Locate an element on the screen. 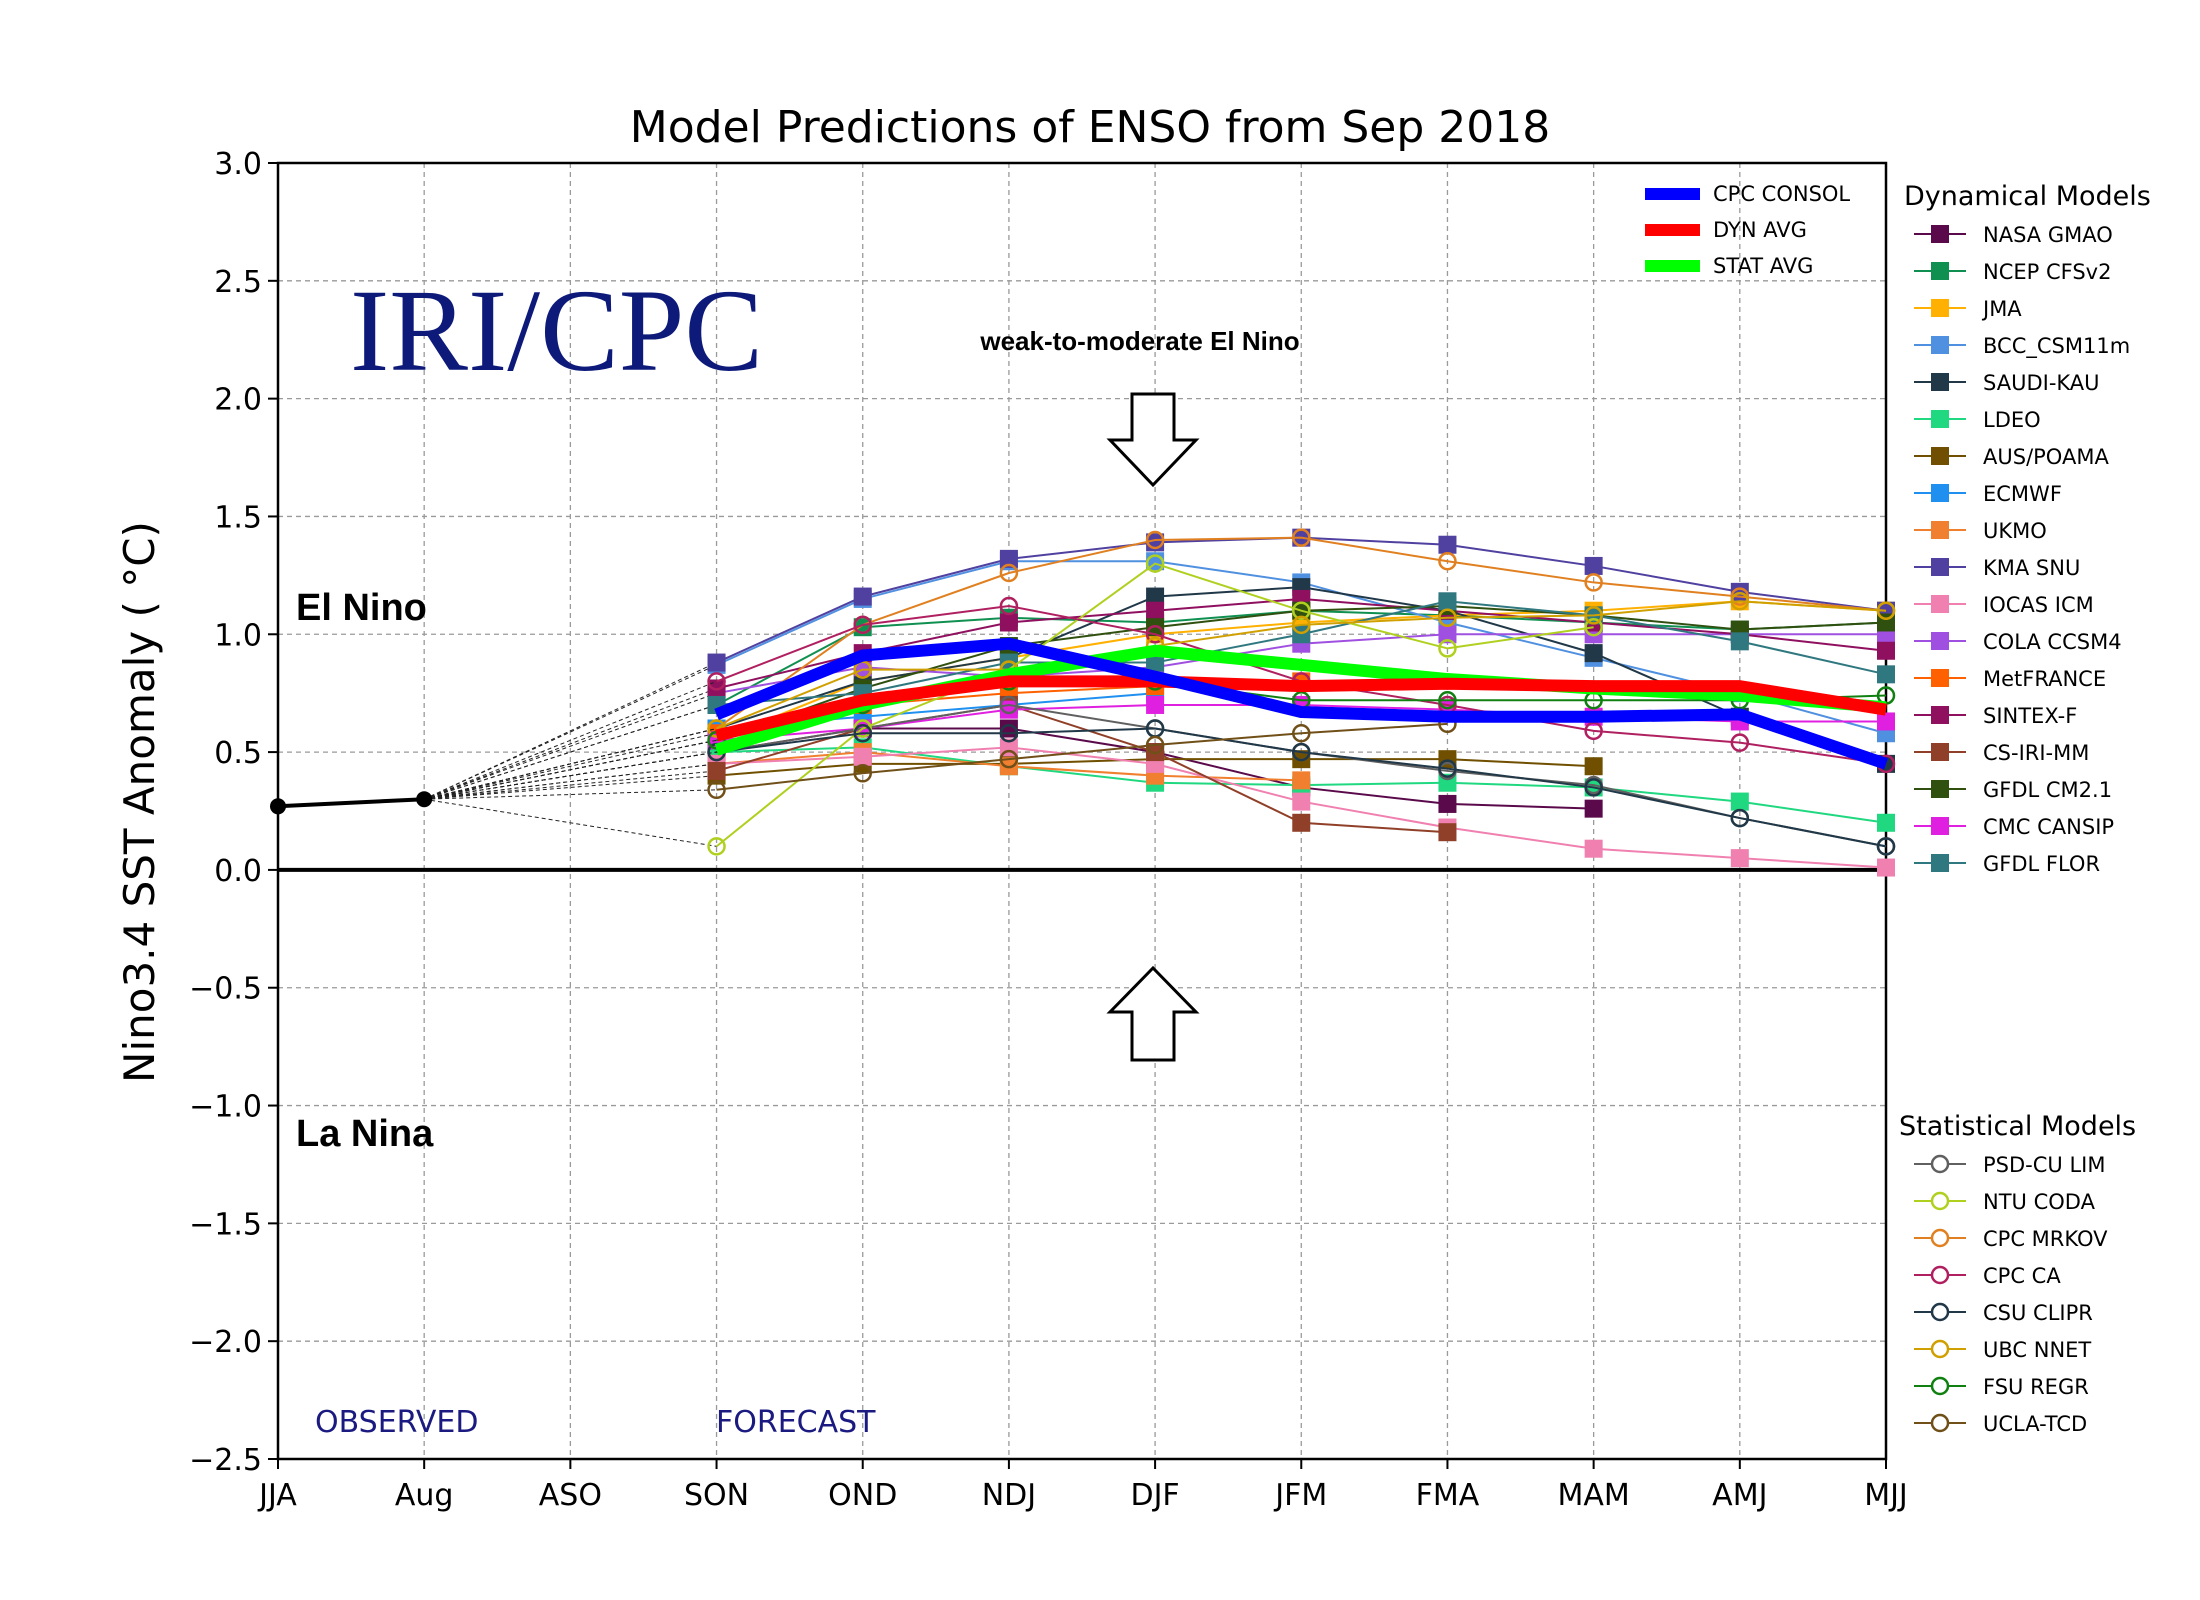  point-saudi-kau-djf is located at coordinates (1155, 596).